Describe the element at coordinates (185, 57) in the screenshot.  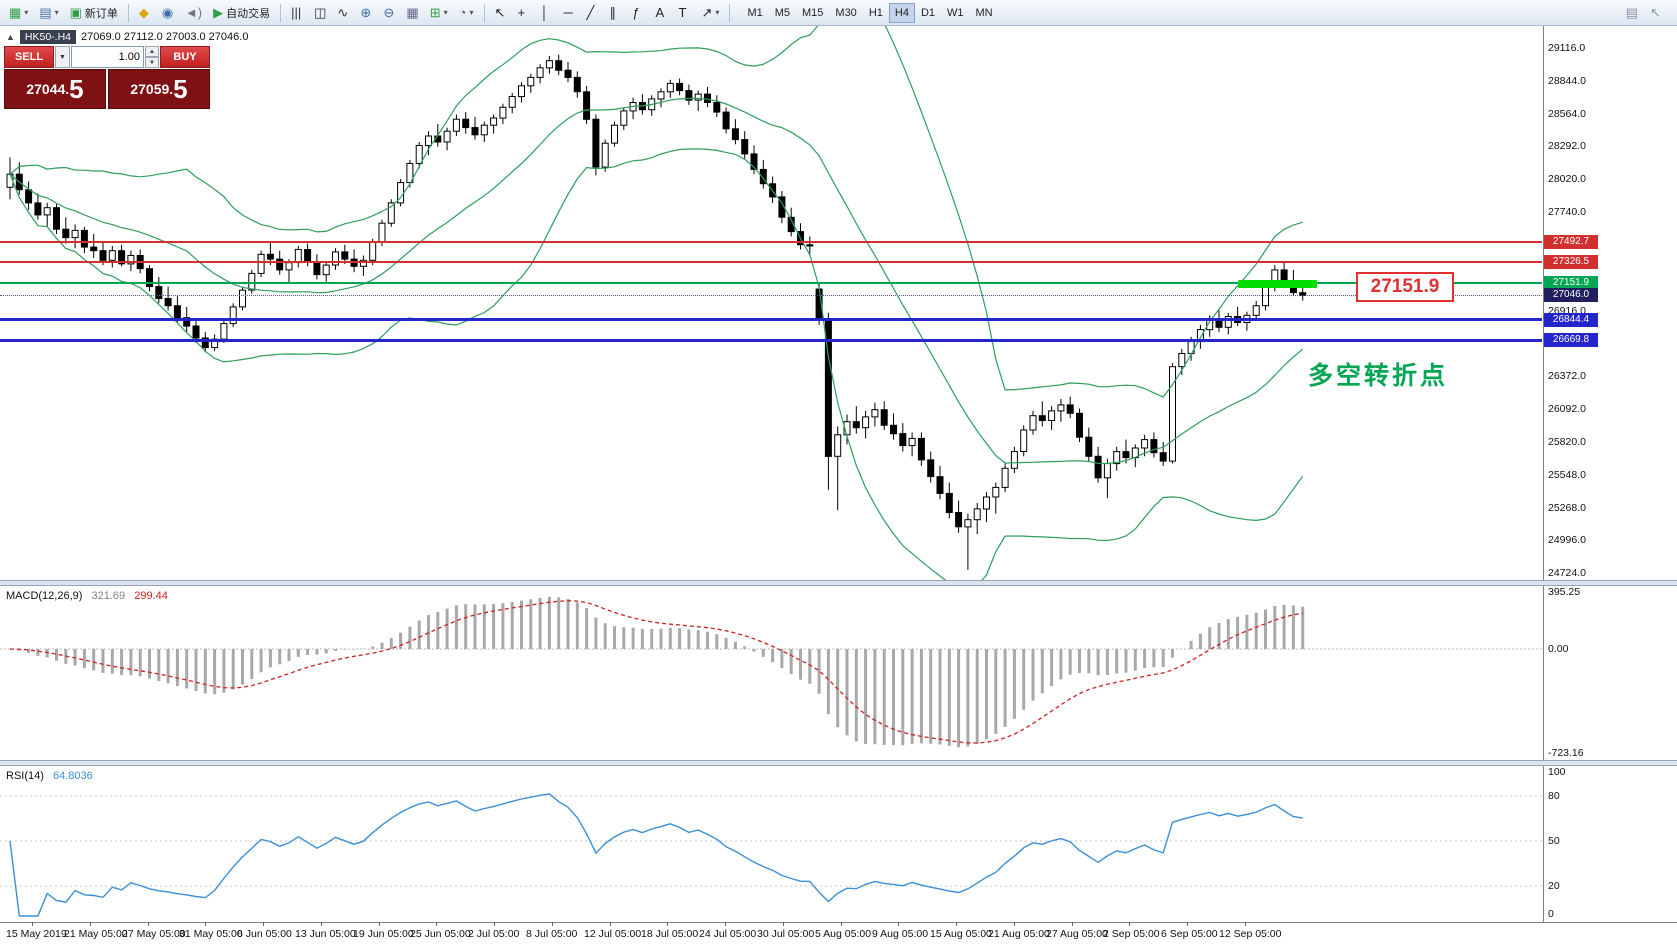
I see `buy-button: BUY` at that location.